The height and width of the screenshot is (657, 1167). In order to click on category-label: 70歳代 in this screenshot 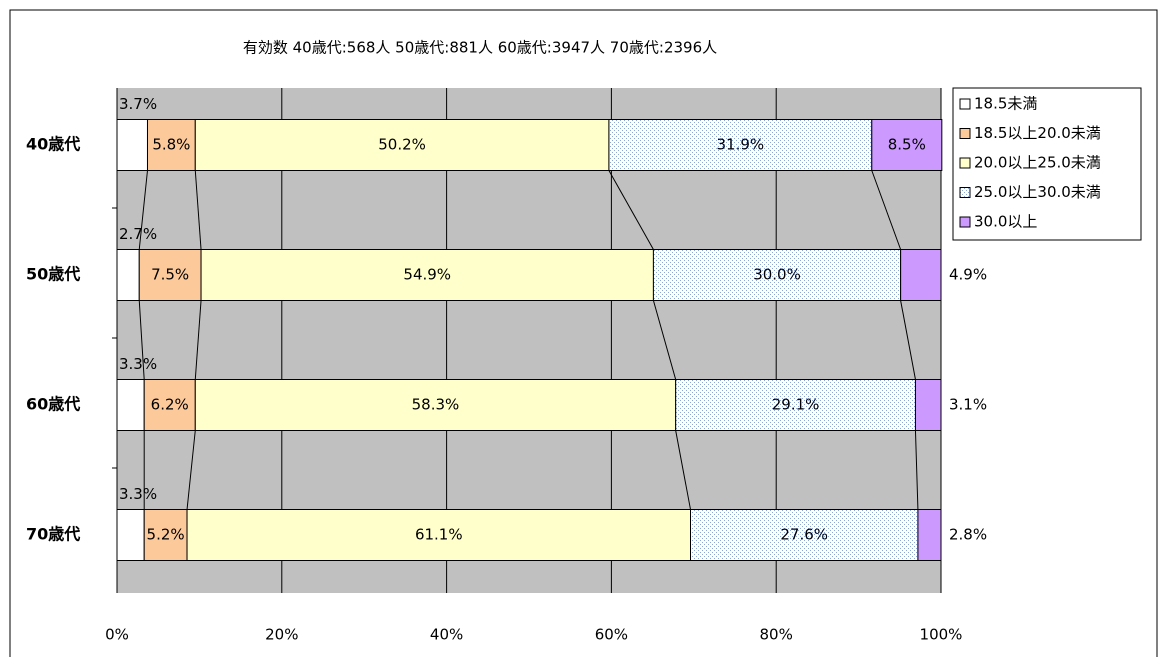, I will do `click(53, 534)`.